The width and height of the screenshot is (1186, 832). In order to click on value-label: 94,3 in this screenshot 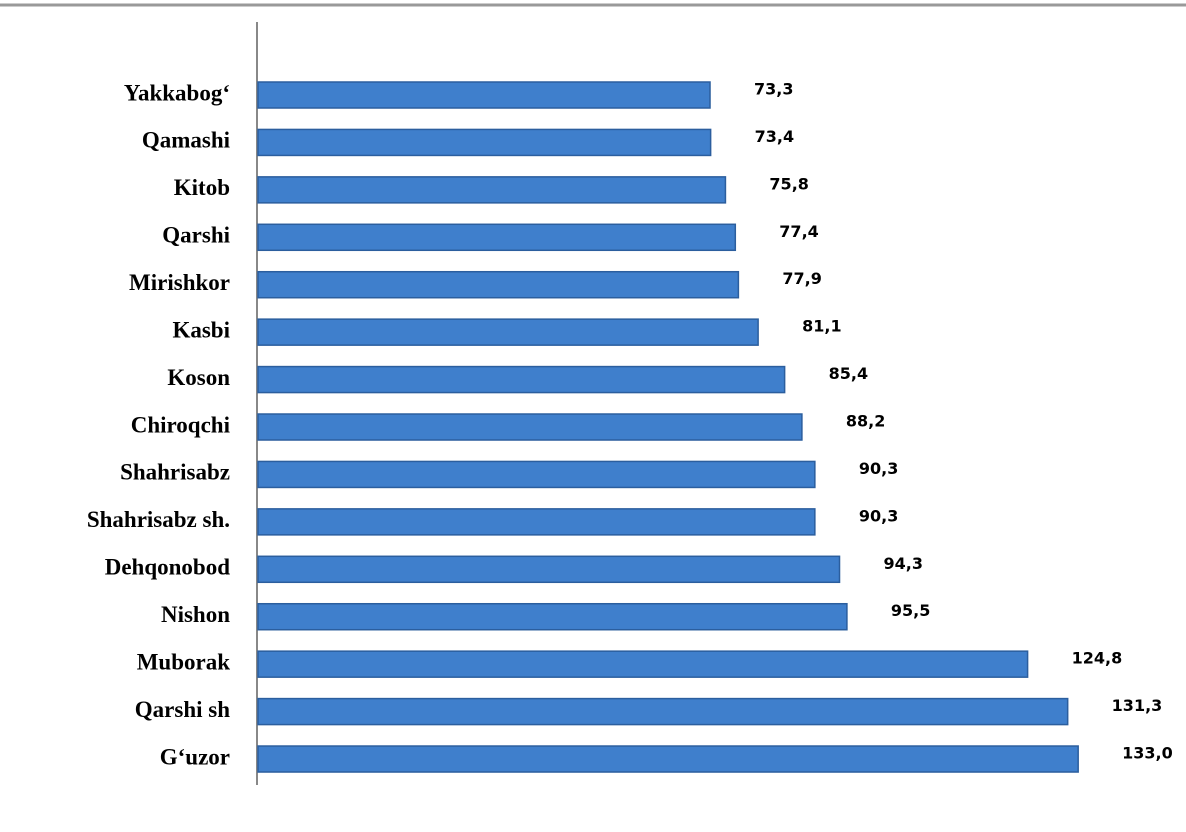, I will do `click(903, 563)`.